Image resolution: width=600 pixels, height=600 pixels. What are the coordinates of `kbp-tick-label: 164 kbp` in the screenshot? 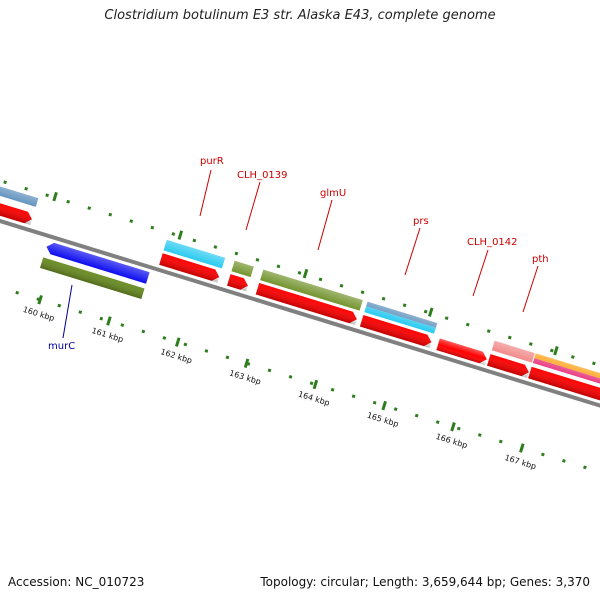 It's located at (314, 399).